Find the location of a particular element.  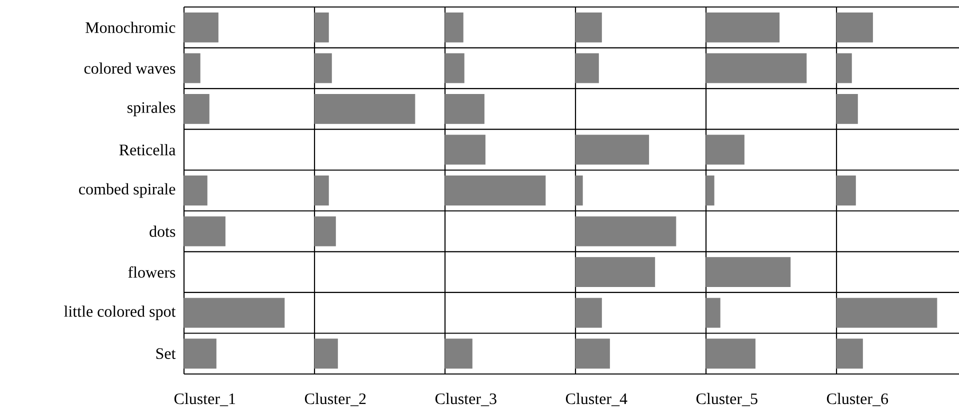

y-tick-label: Reticella is located at coordinates (147, 150).